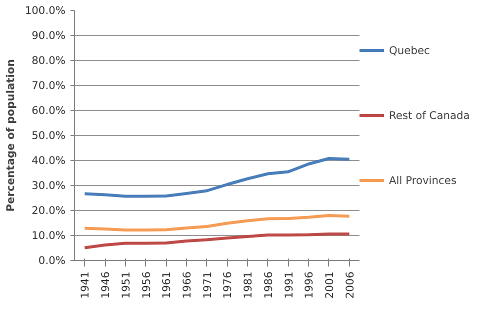 This screenshot has height=318, width=500. I want to click on y-tick-label: 40.0%, so click(49, 160).